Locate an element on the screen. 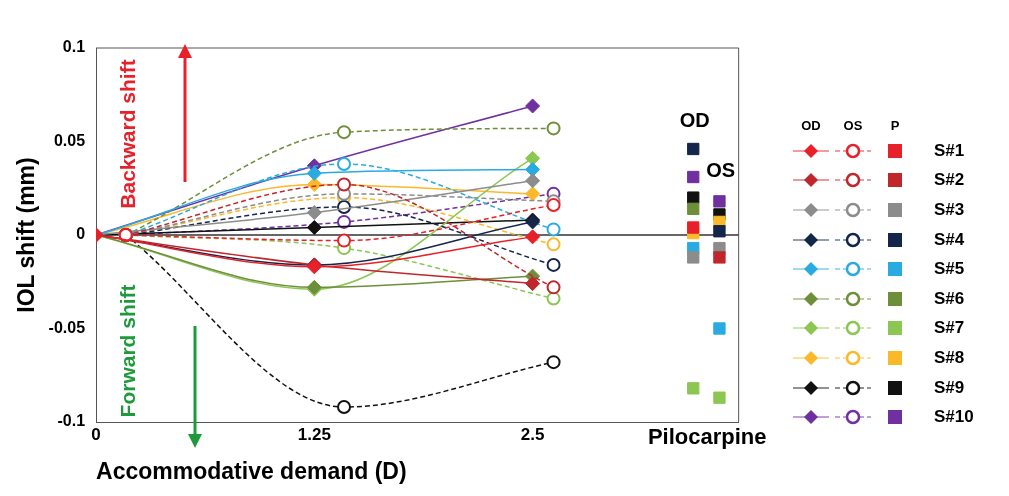 The image size is (1009, 496). y-tick-label: 0.1 is located at coordinates (74, 47).